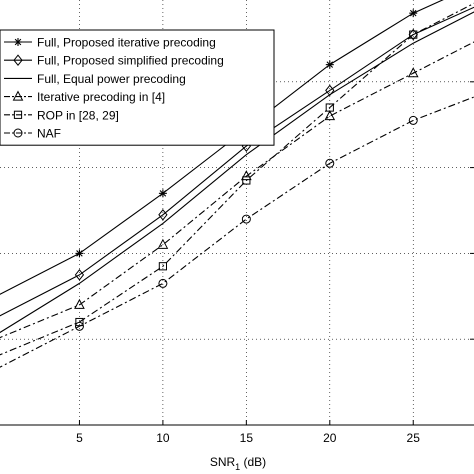 The width and height of the screenshot is (474, 474). I want to click on x-tick-label: 25, so click(414, 438).